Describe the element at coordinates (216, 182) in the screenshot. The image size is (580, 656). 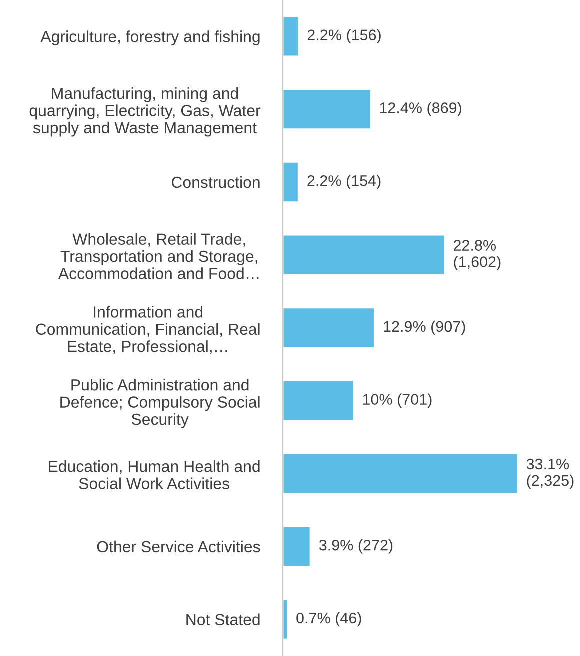
I see `y-tick-label: Construction` at that location.